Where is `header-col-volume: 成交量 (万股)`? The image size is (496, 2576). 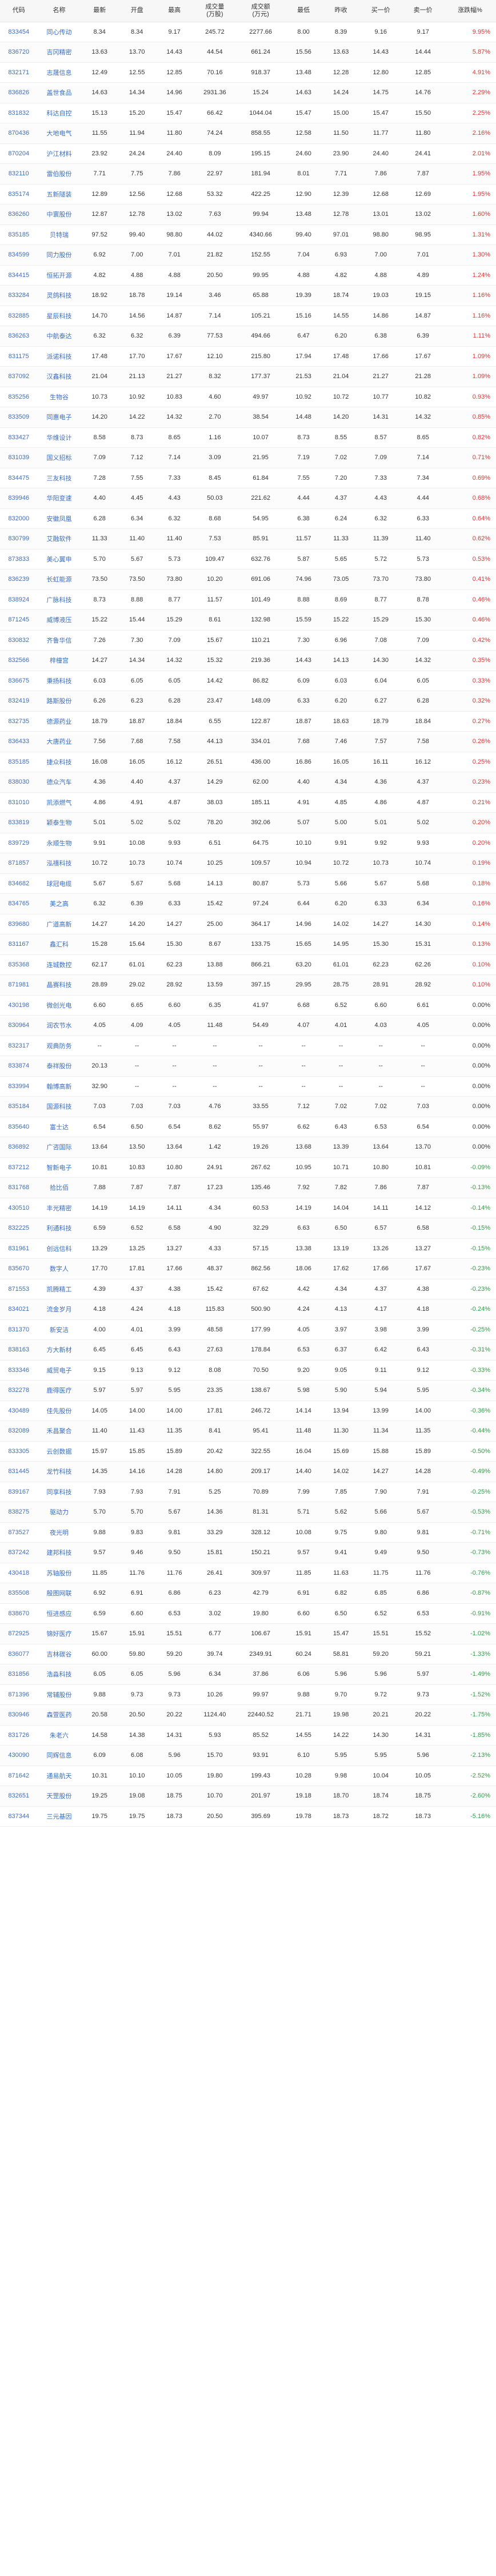
header-col-volume: 成交量 (万股) is located at coordinates (215, 11).